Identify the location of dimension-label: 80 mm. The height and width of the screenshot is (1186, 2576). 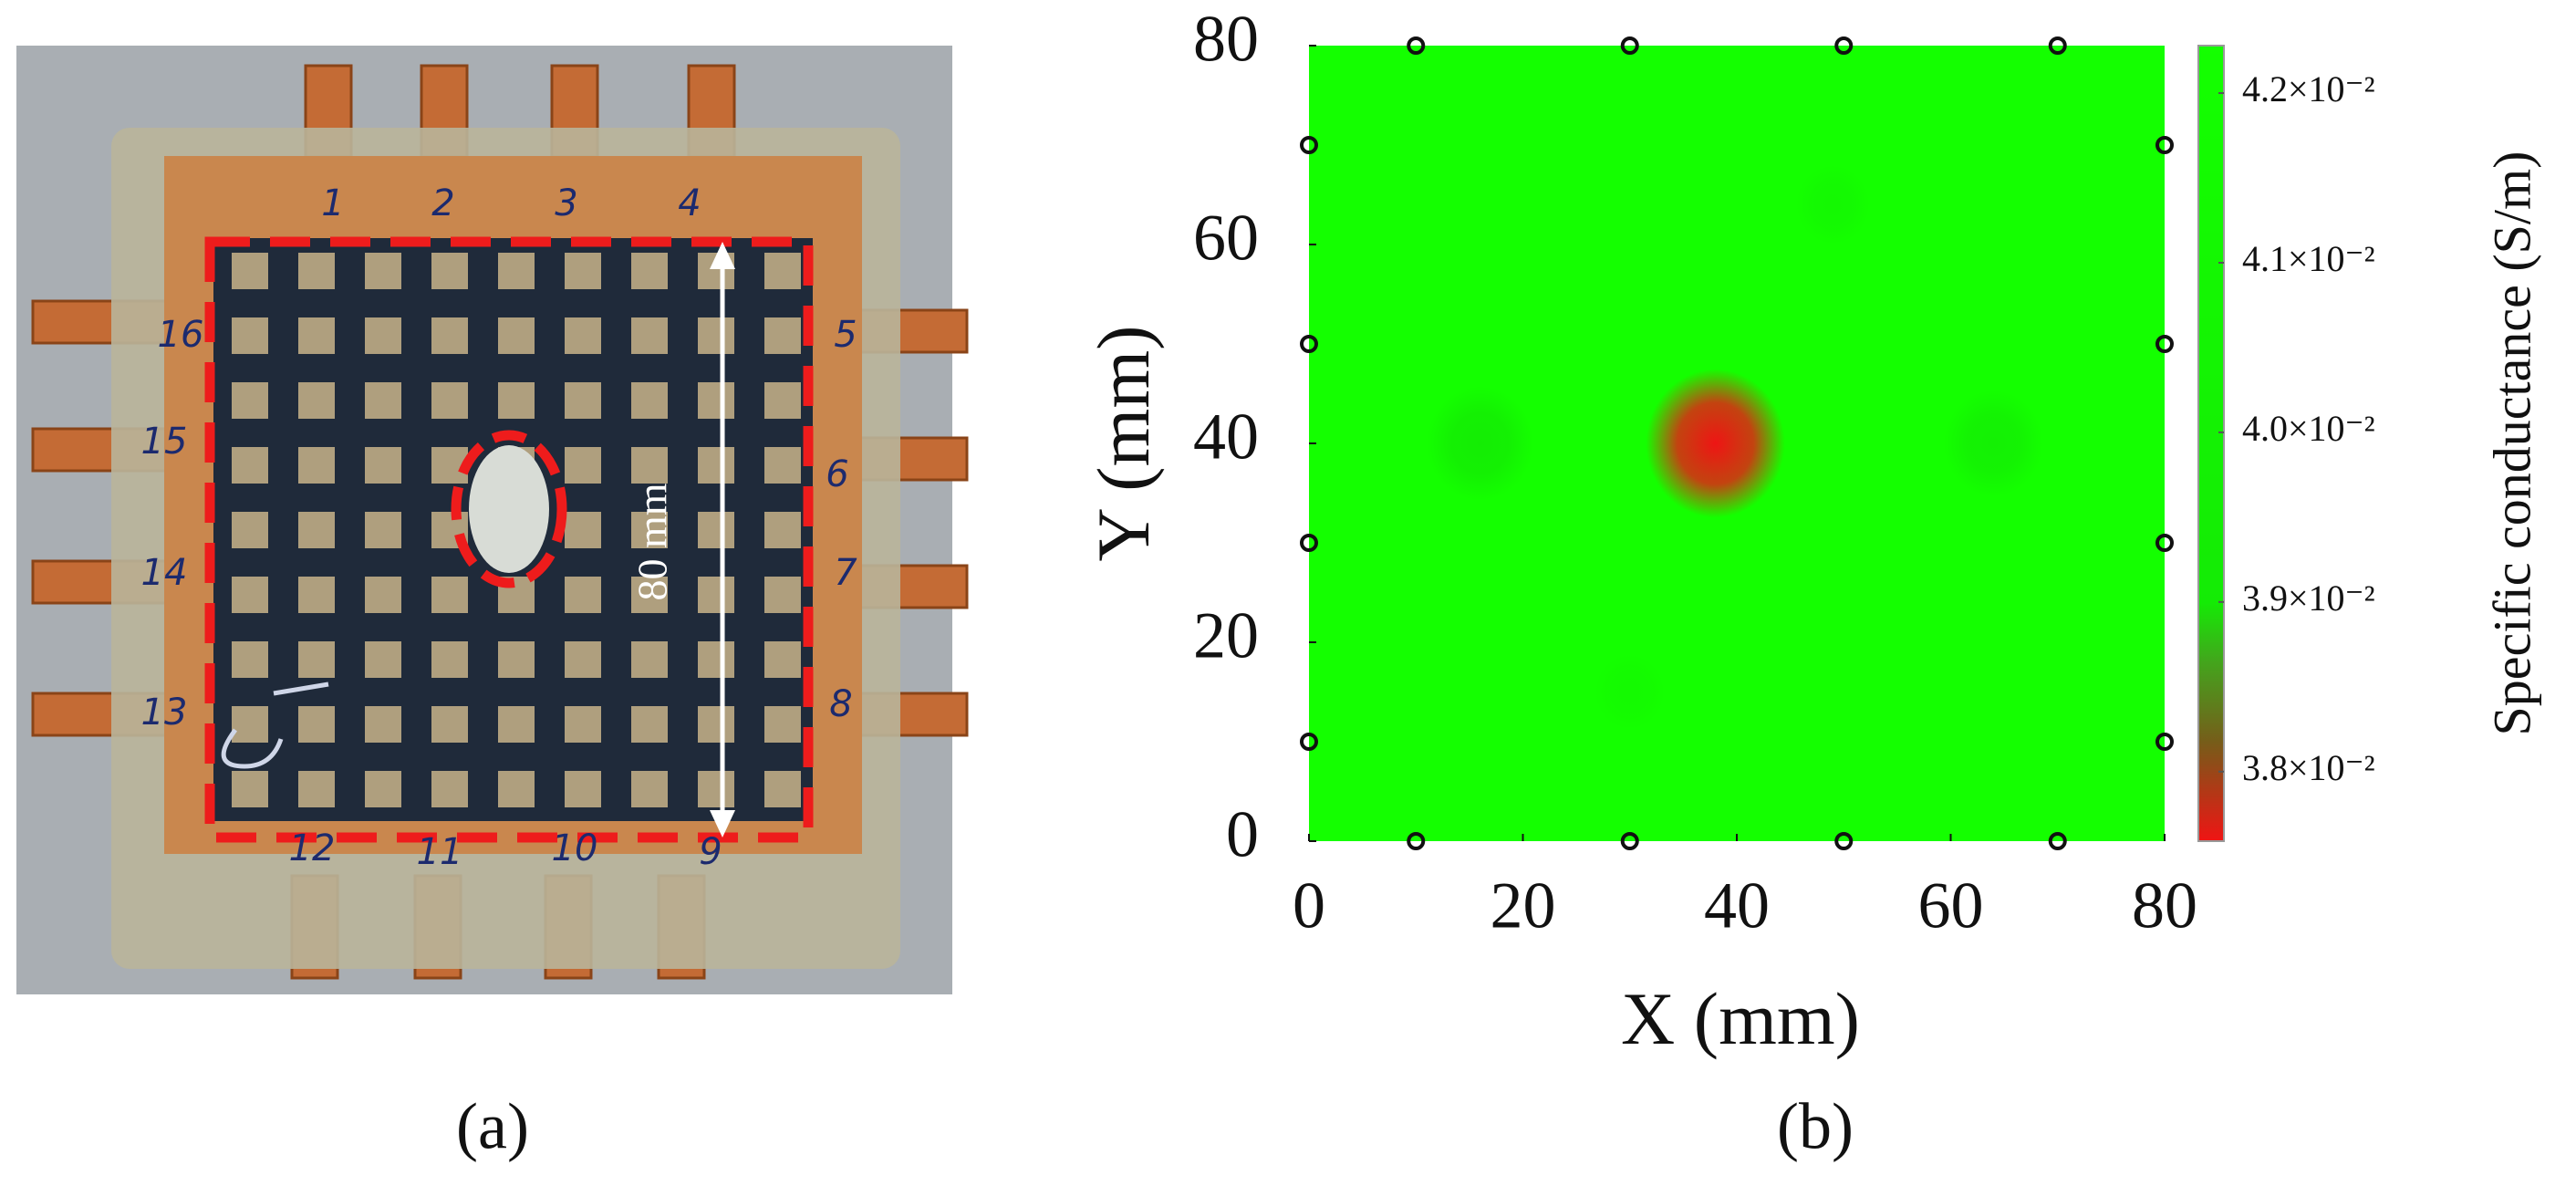
(652, 541).